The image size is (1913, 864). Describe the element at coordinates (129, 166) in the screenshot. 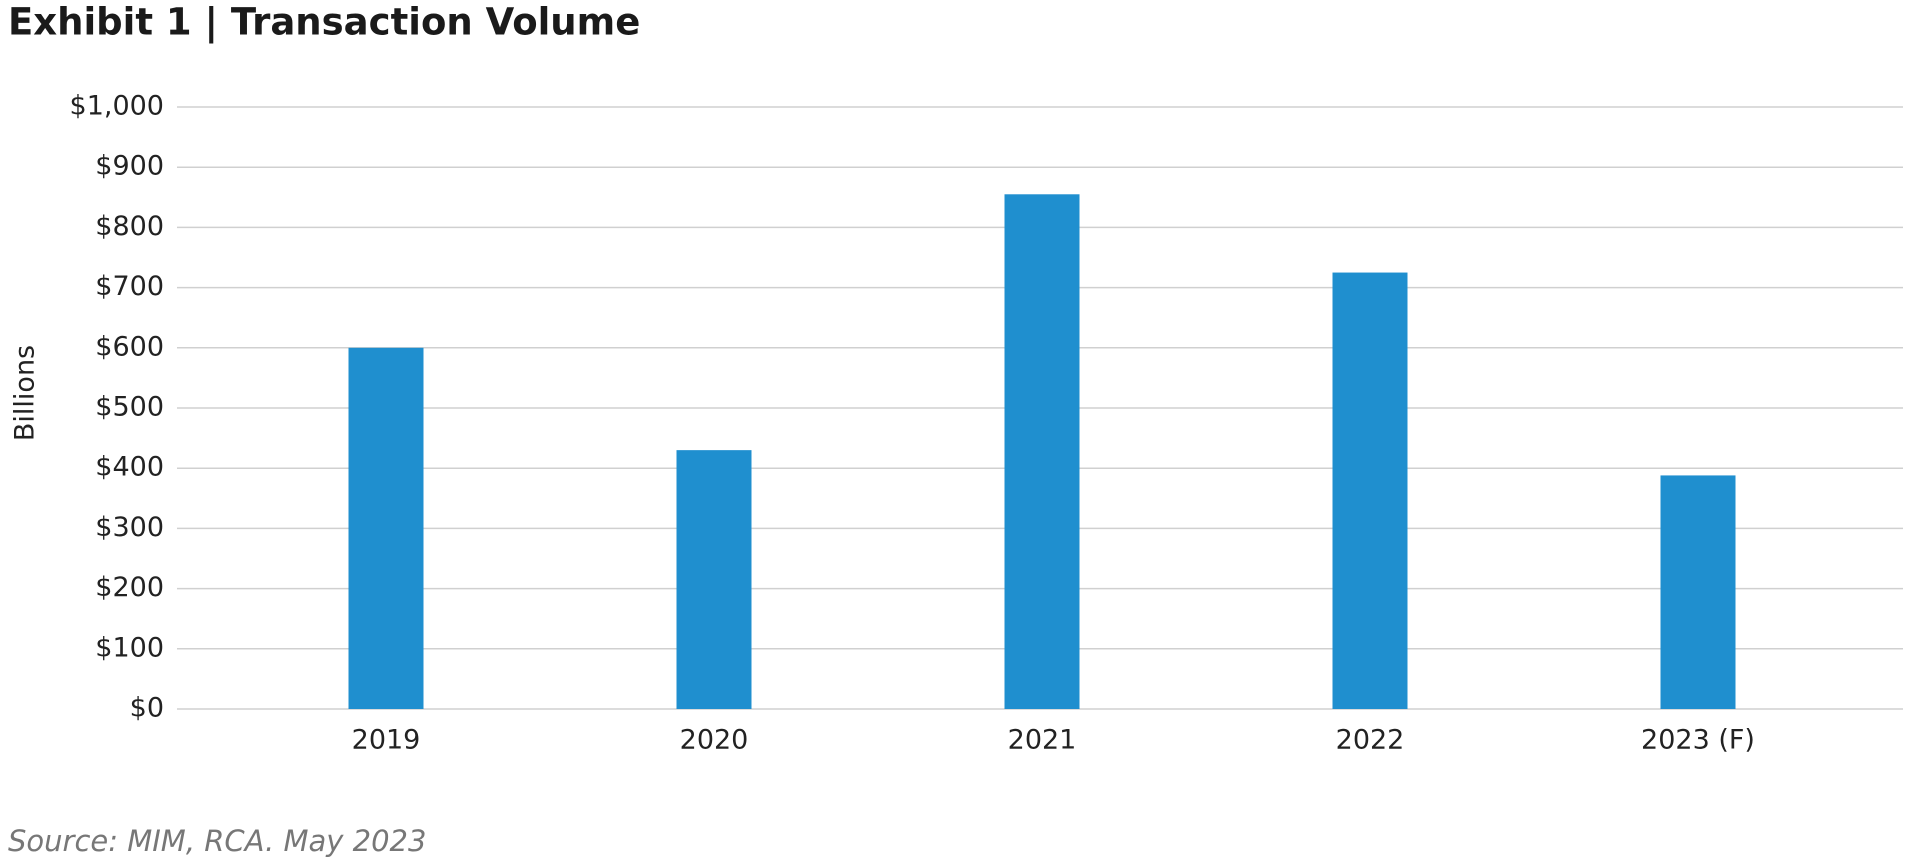

I see `y-tick-label: $900` at that location.